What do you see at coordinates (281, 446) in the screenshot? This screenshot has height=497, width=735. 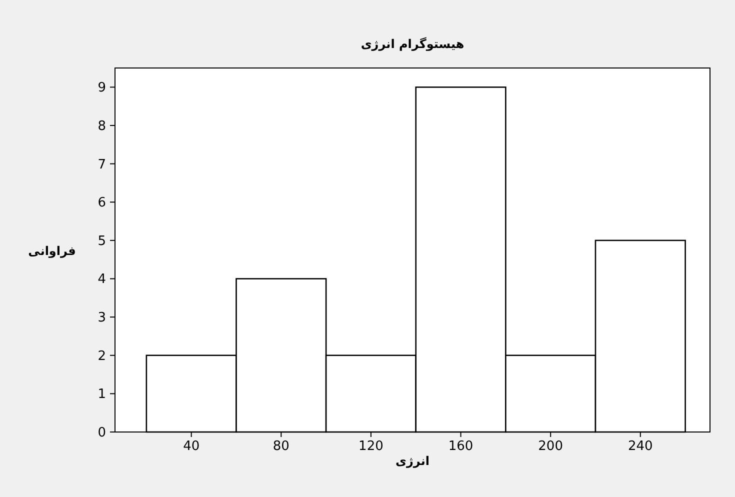 I see `x-tick-label: 80` at bounding box center [281, 446].